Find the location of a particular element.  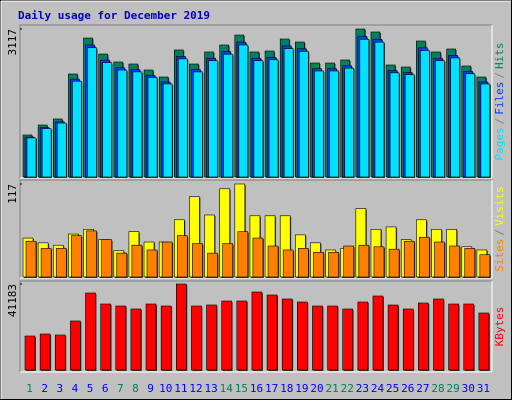

chart-title: Daily usage for December 2019 is located at coordinates (114, 15).